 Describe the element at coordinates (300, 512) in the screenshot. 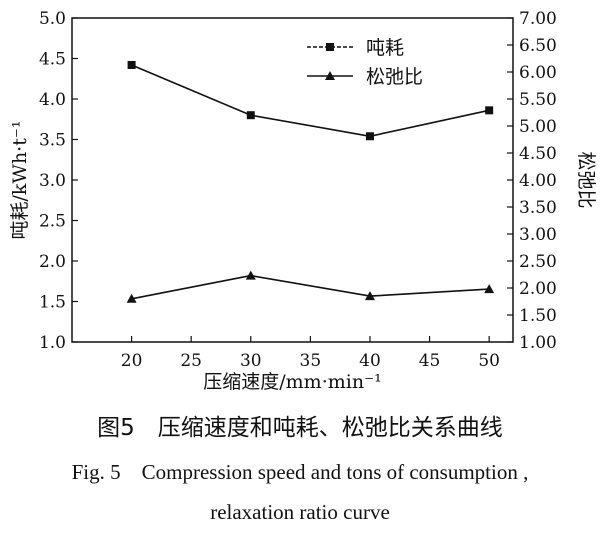

I see `figure-caption-english-line2: relaxation ratio curve` at that location.